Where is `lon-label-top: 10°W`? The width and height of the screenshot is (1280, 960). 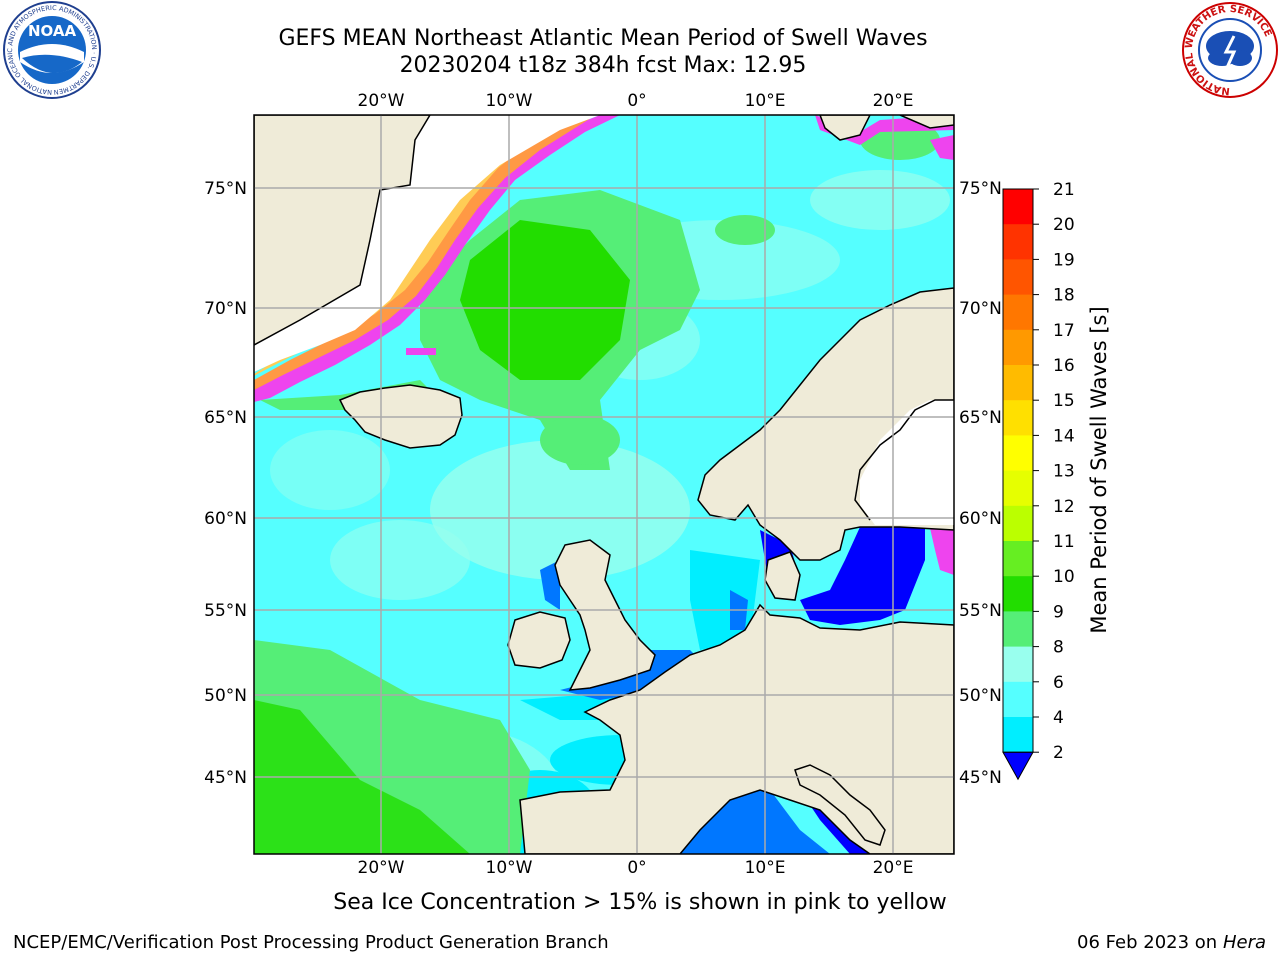
lon-label-top: 10°W is located at coordinates (509, 101).